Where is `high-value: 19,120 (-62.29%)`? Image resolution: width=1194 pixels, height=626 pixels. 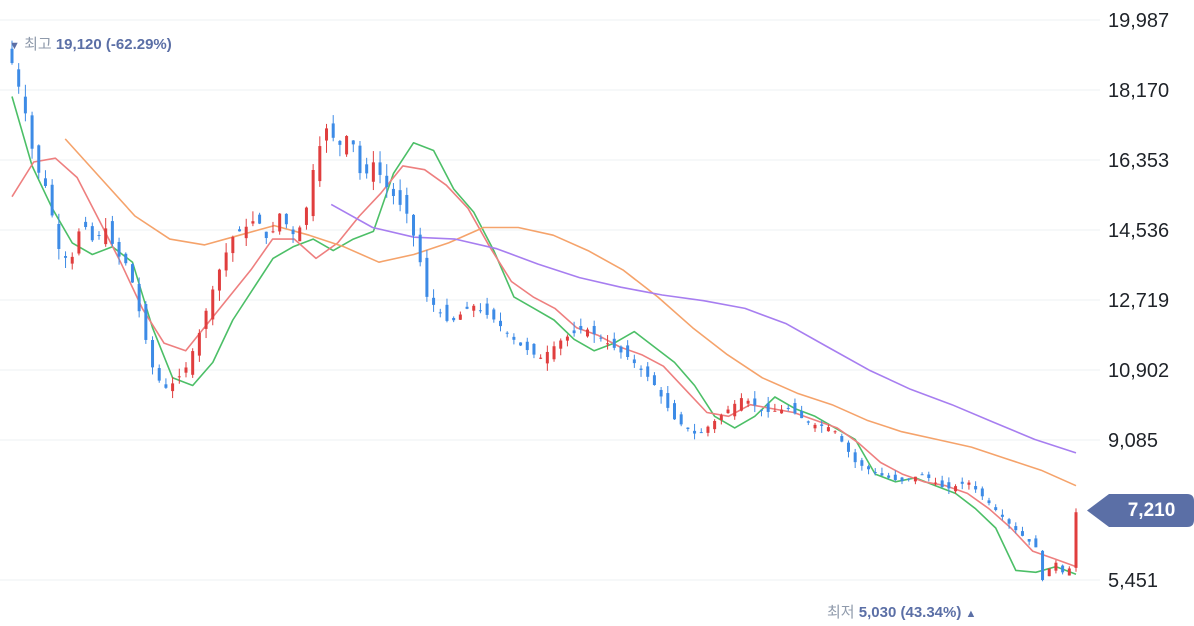 high-value: 19,120 (-62.29%) is located at coordinates (113, 44).